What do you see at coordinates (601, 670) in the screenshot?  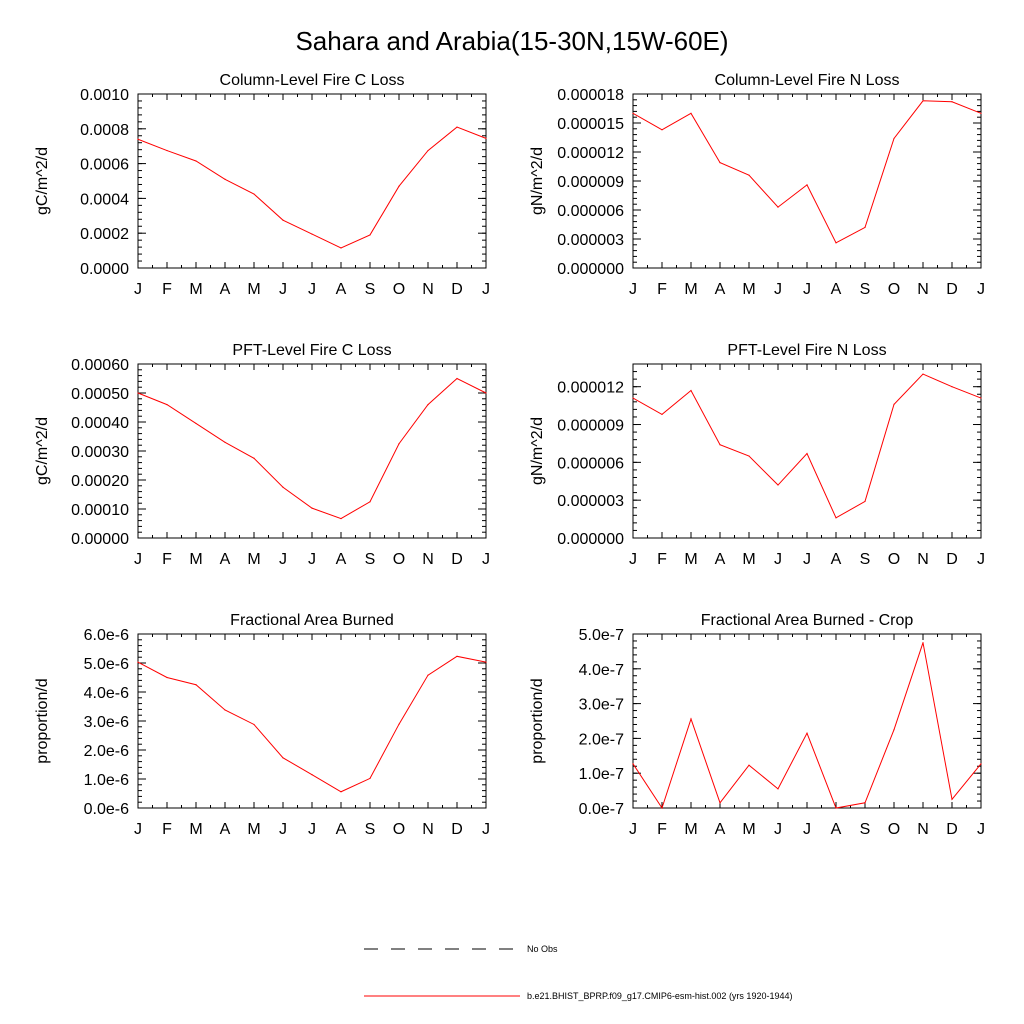 I see `y-tick-label: 4.0e-7` at bounding box center [601, 670].